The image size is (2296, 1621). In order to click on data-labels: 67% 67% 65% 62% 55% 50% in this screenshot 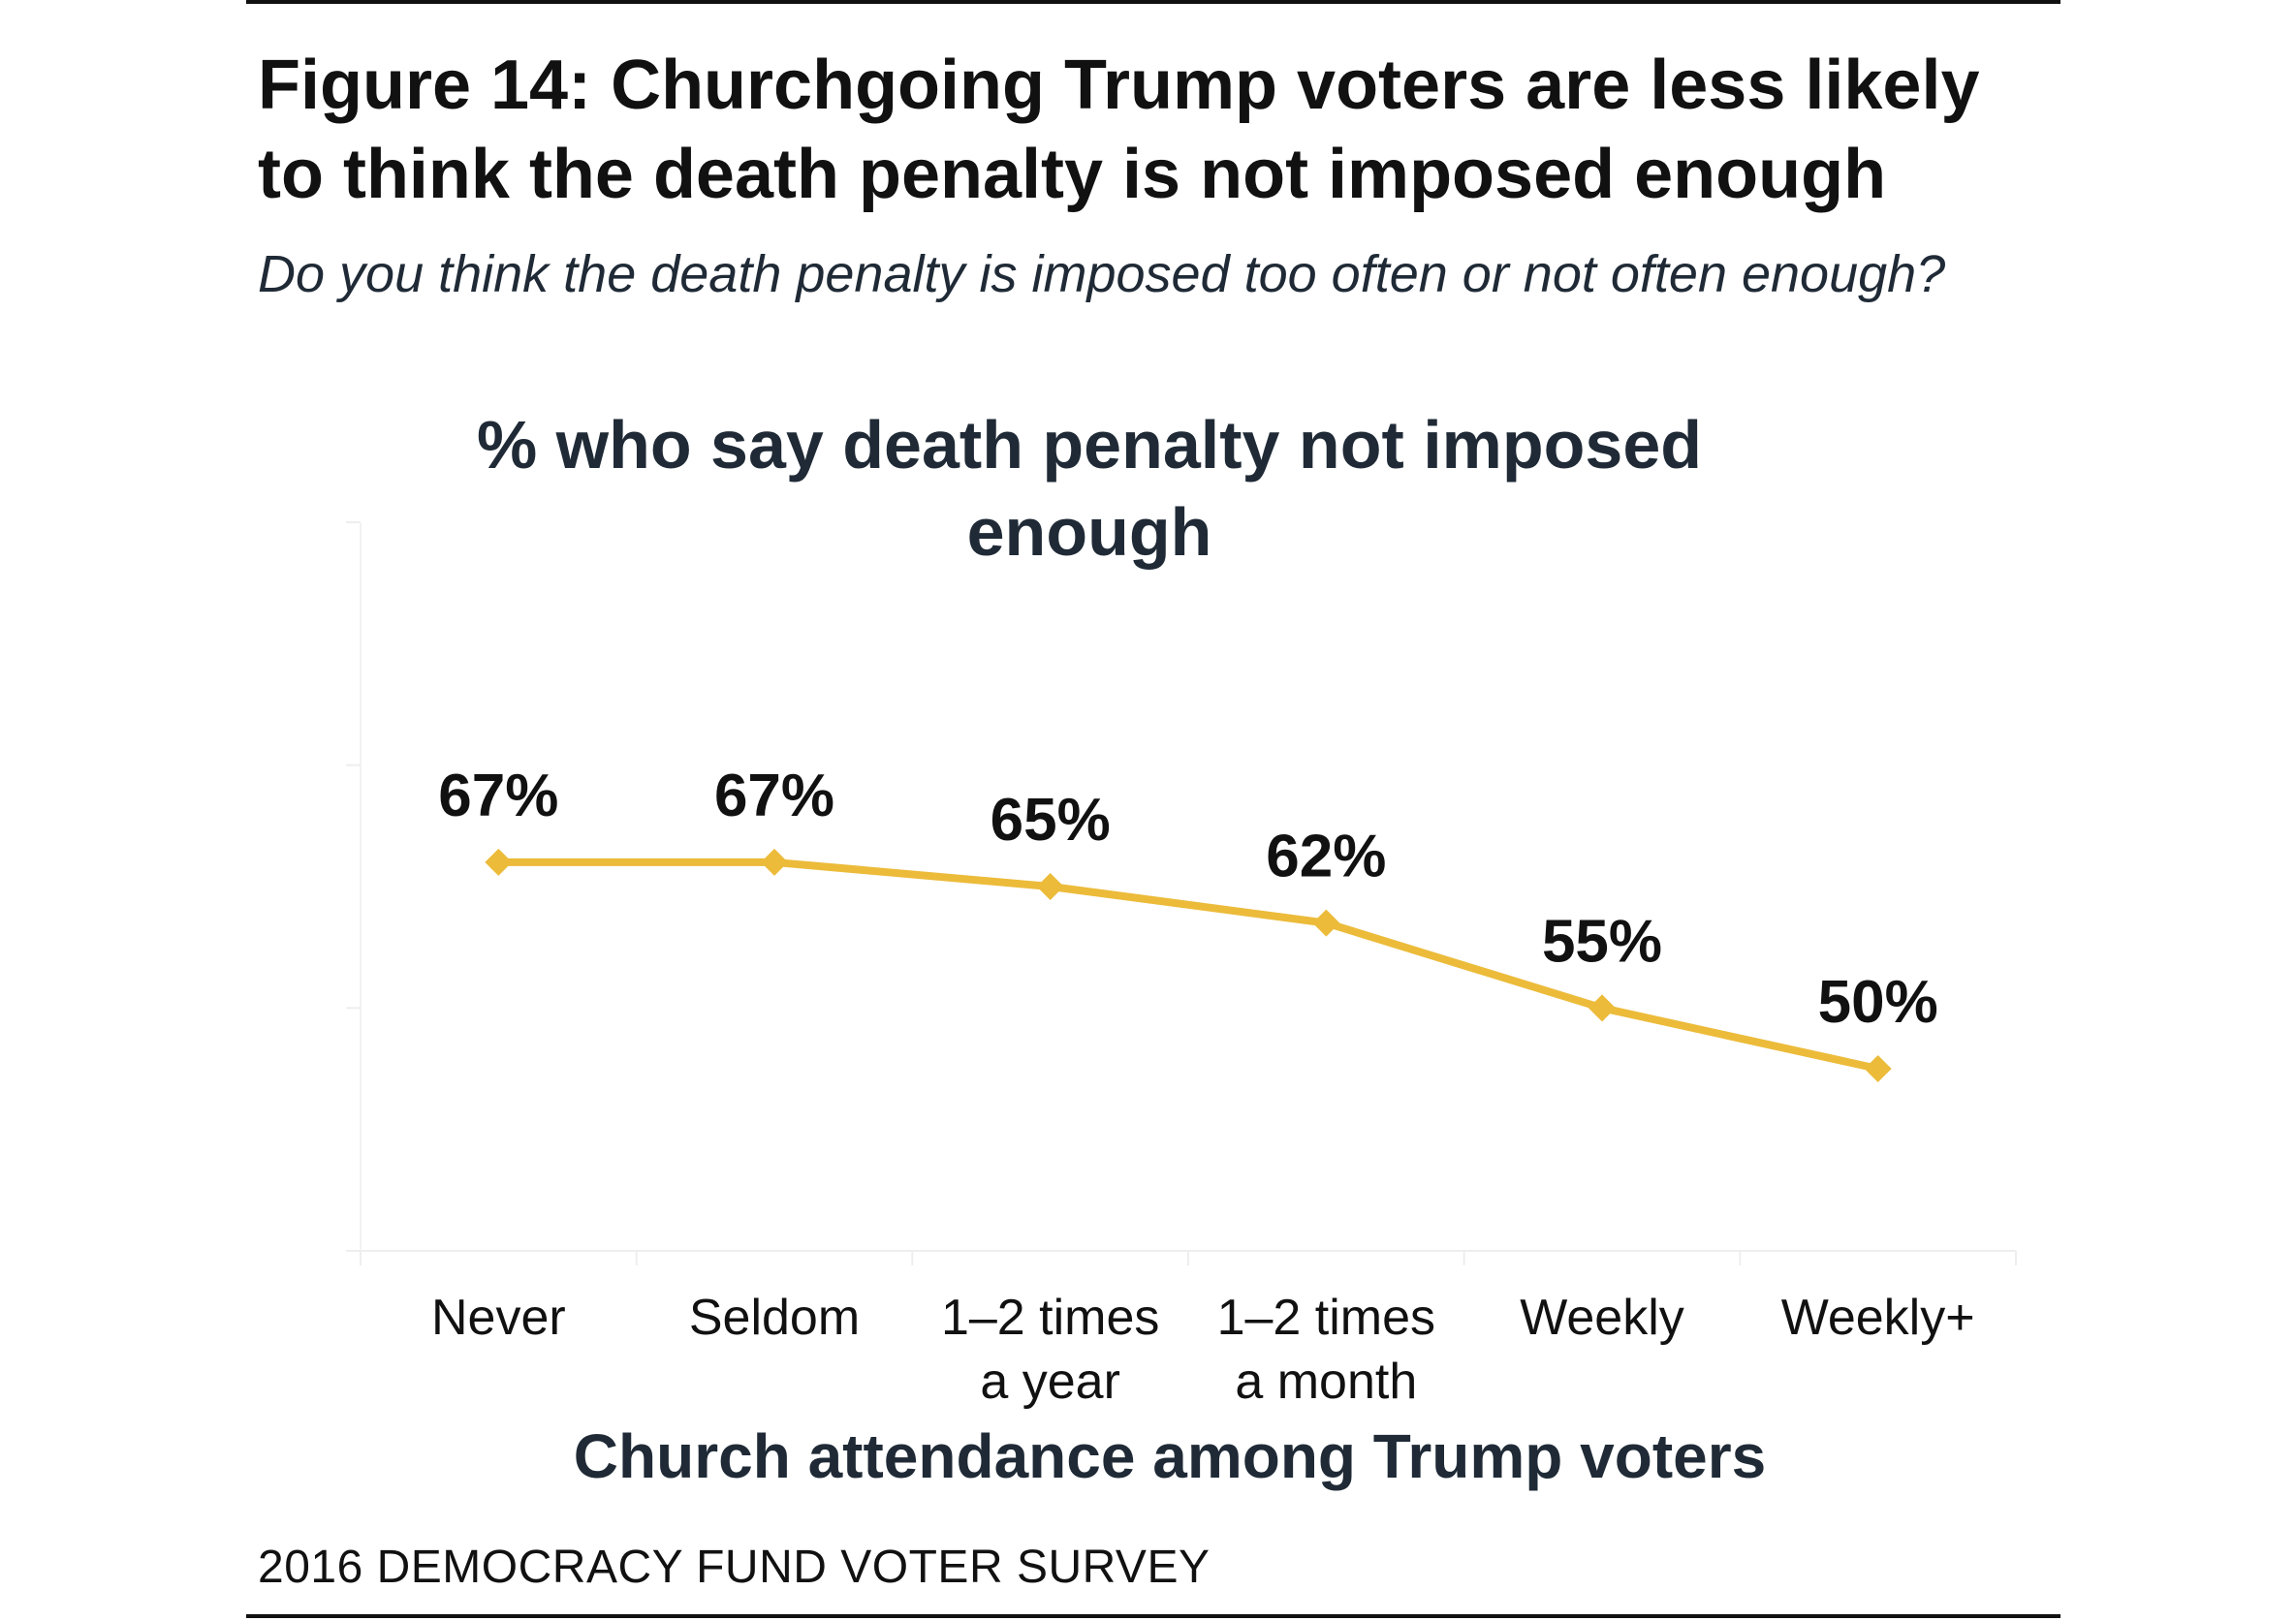, I will do `click(1187, 899)`.